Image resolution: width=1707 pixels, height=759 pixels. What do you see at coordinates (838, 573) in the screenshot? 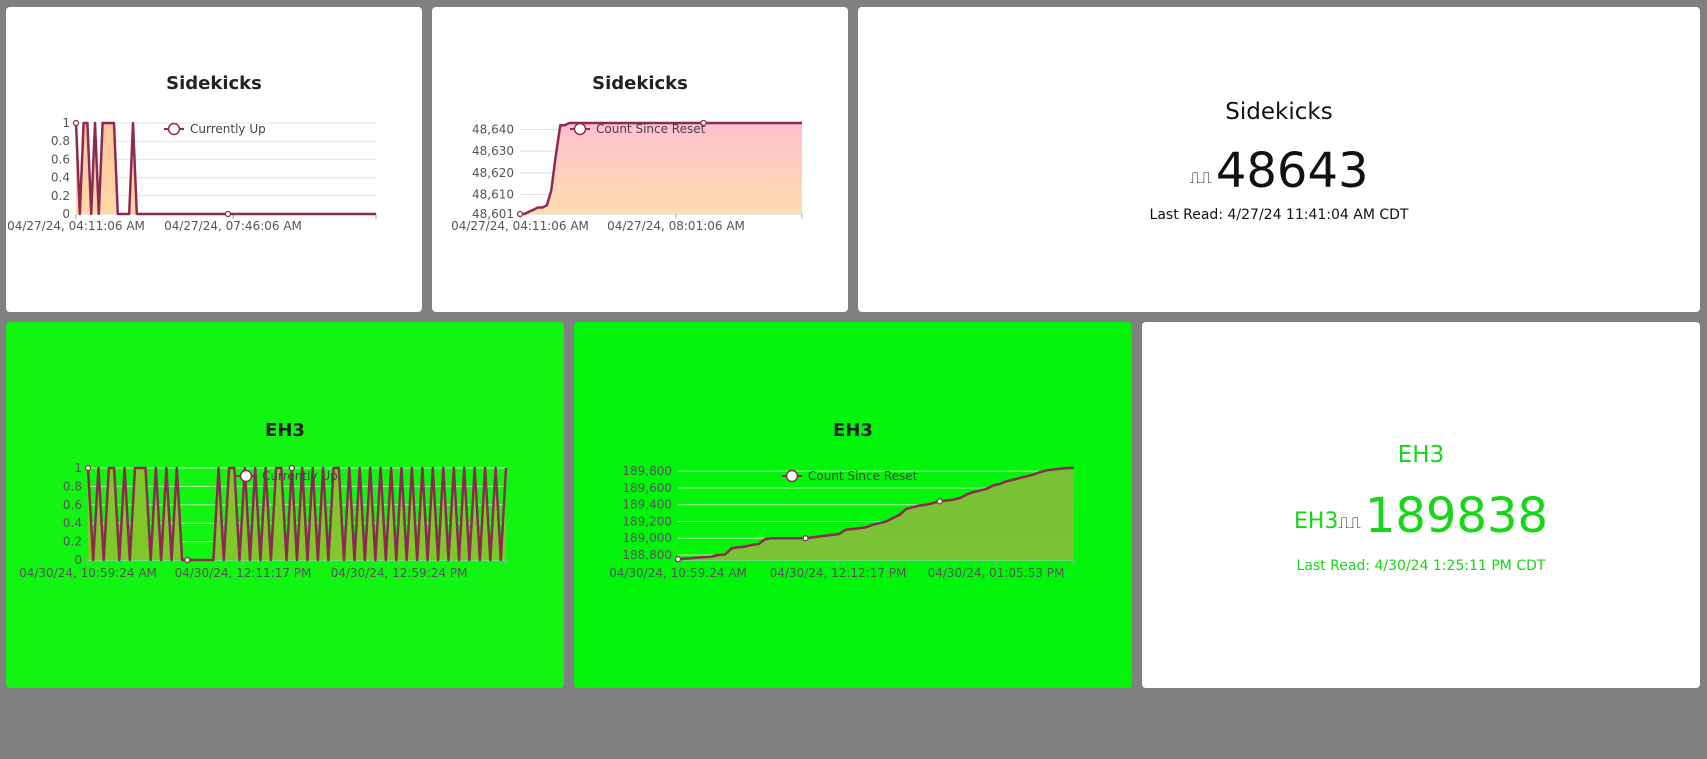
I see `x-tick-label: 04/30/24, 12:12:17 PM` at bounding box center [838, 573].